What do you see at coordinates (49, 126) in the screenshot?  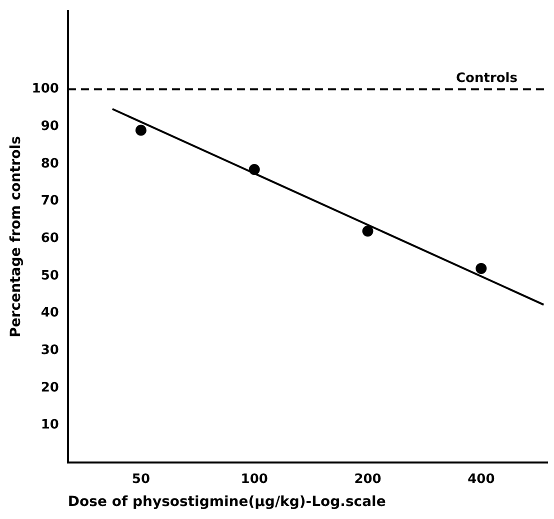 I see `y-tick-label: 90` at bounding box center [49, 126].